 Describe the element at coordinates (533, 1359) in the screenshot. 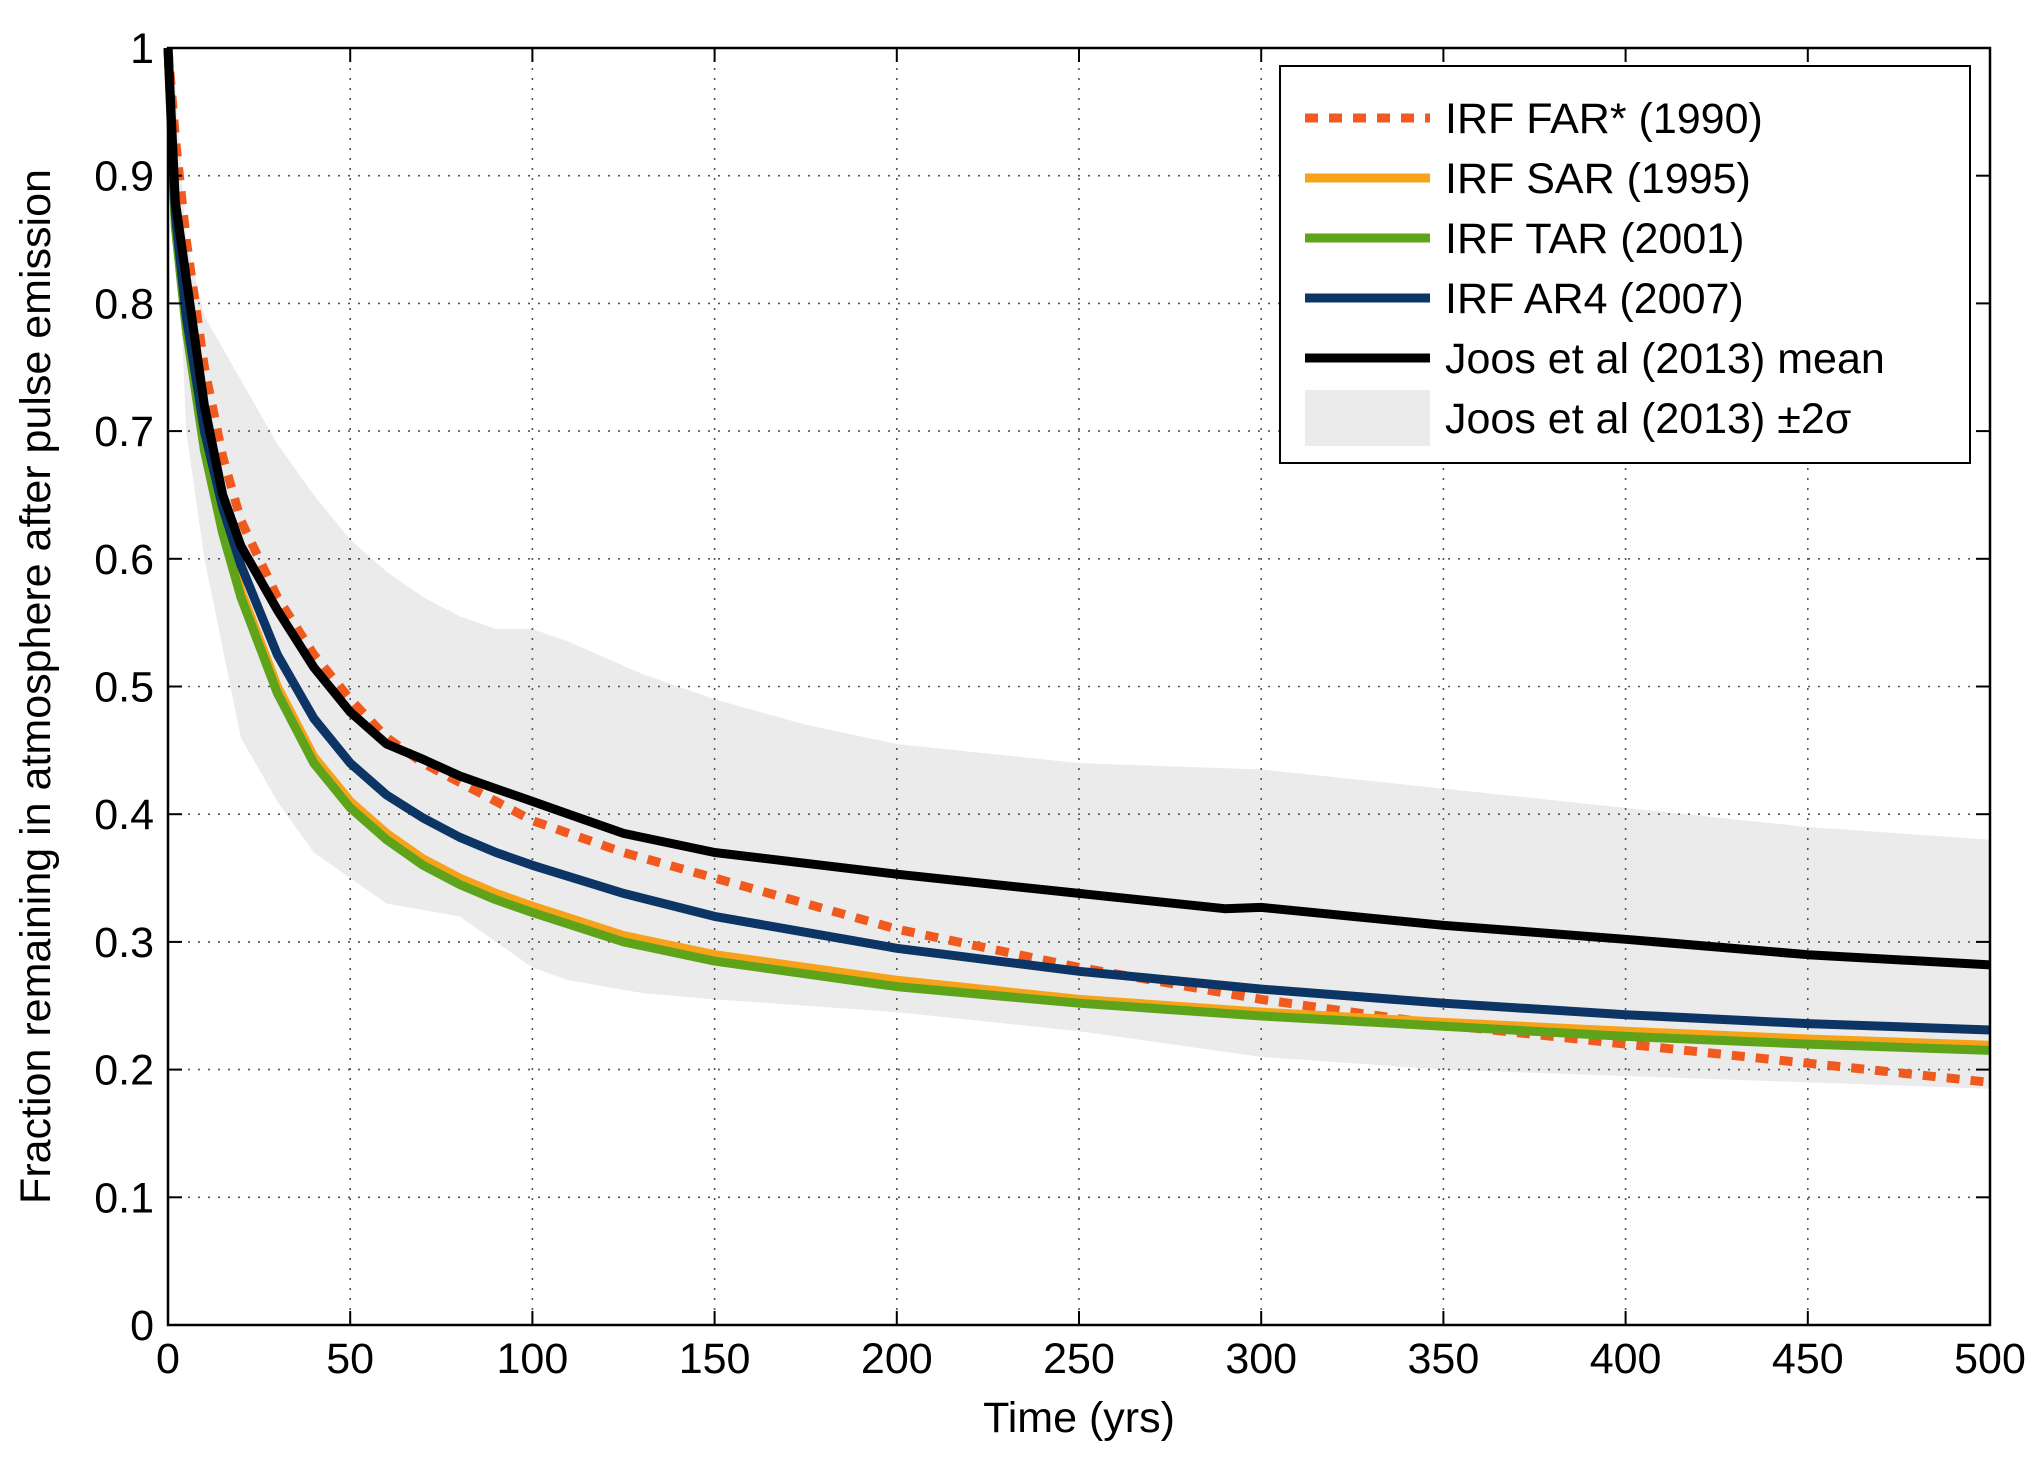

I see `x-tick-label: 100` at that location.